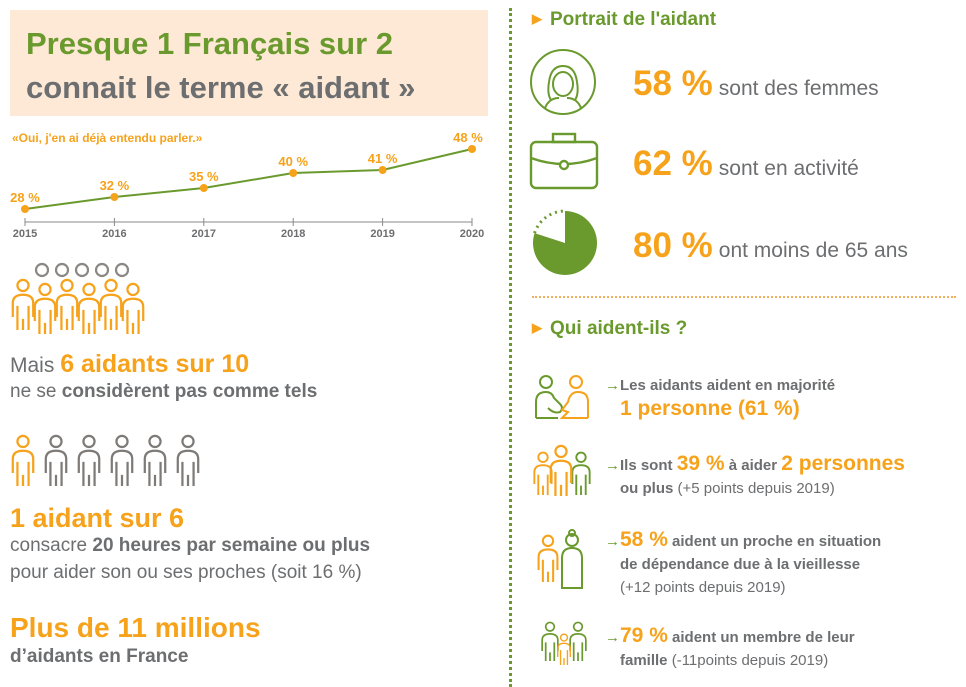 Image resolution: width=966 pixels, height=687 pixels. Describe the element at coordinates (647, 488) in the screenshot. I see `text: ou plus` at that location.